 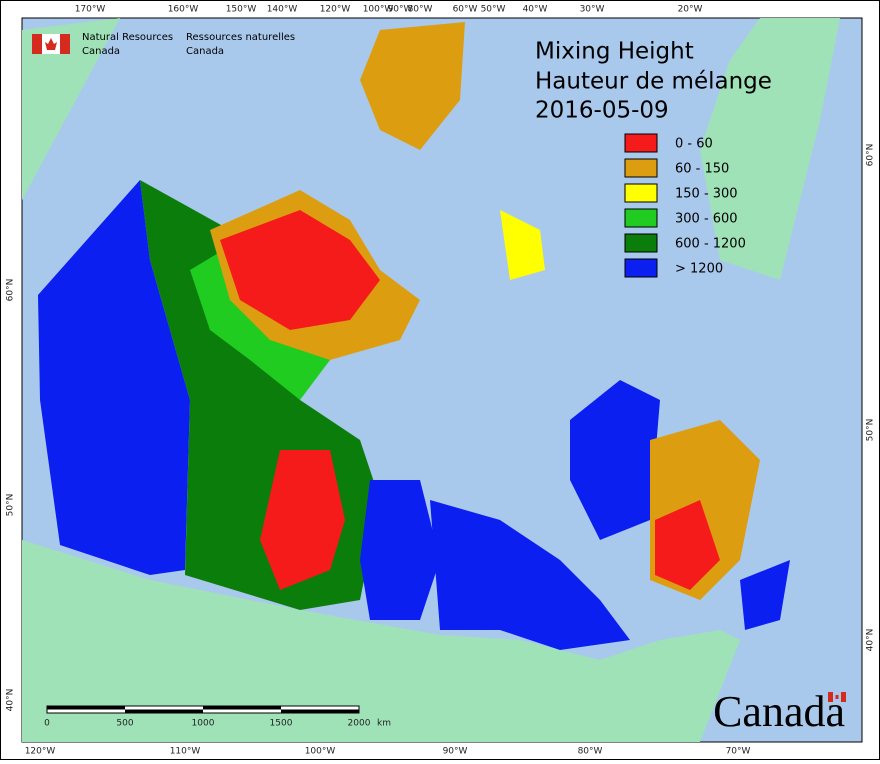 What do you see at coordinates (203, 724) in the screenshot?
I see `scale-label: 1000` at bounding box center [203, 724].